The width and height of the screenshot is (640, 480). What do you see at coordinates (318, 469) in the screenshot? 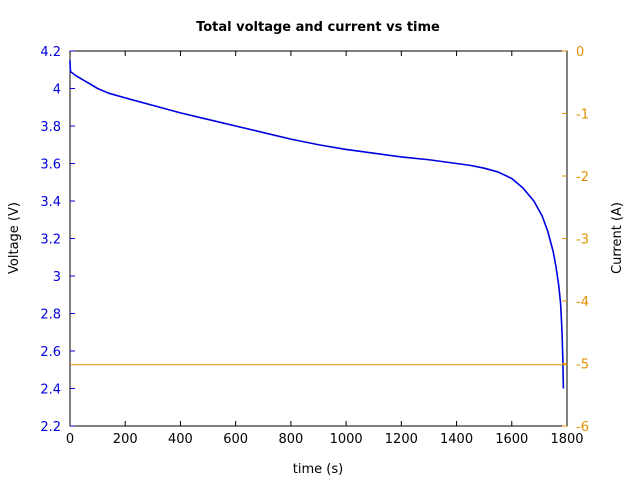
I see `x-axis-label: time (s)` at bounding box center [318, 469].